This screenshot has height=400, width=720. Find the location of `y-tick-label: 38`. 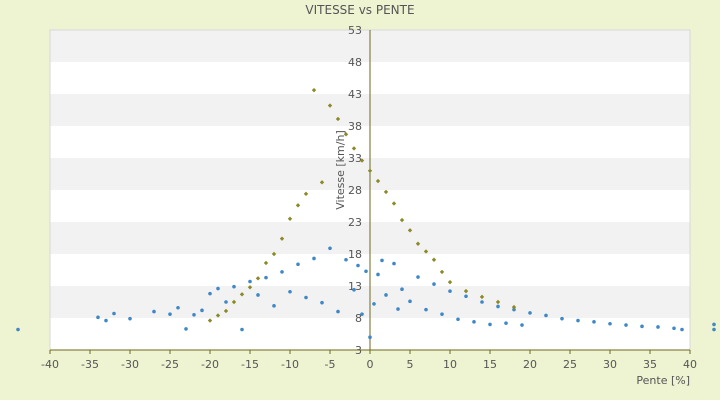

y-tick-label: 38 is located at coordinates (355, 126).